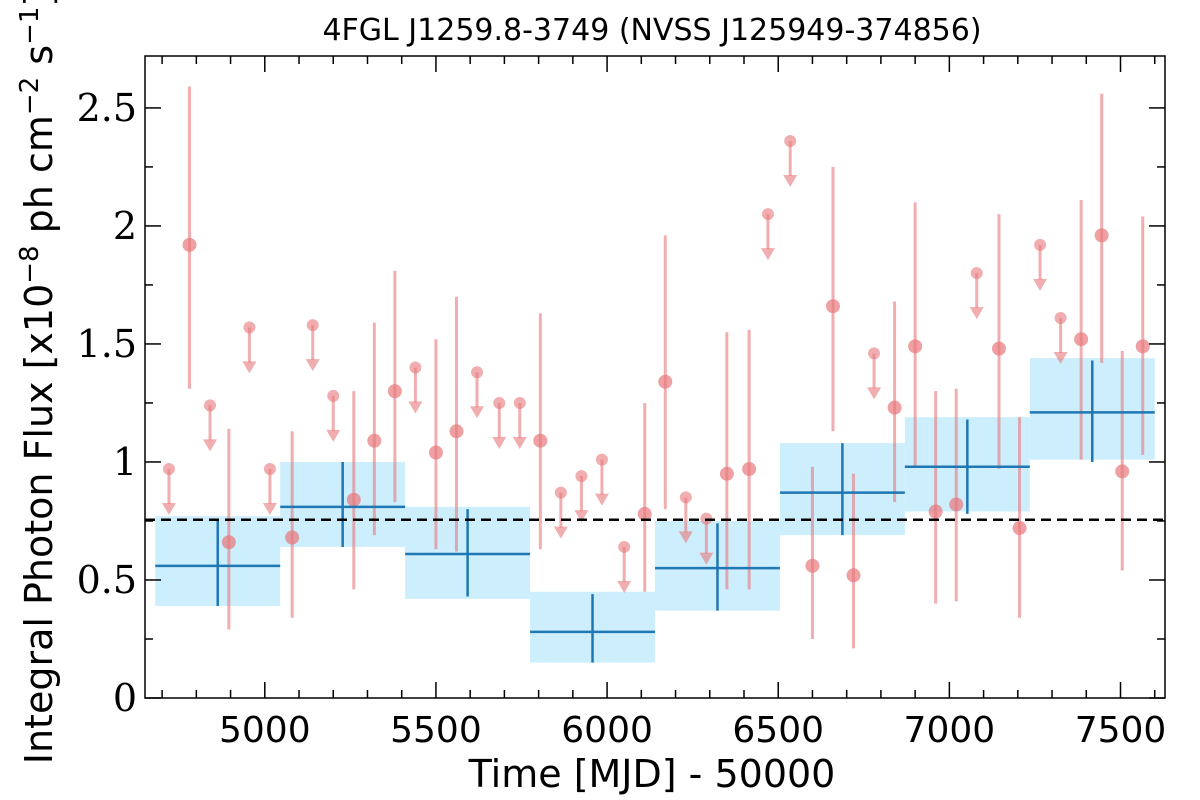  I want to click on y-tick-label-5: 2.5, so click(107, 108).